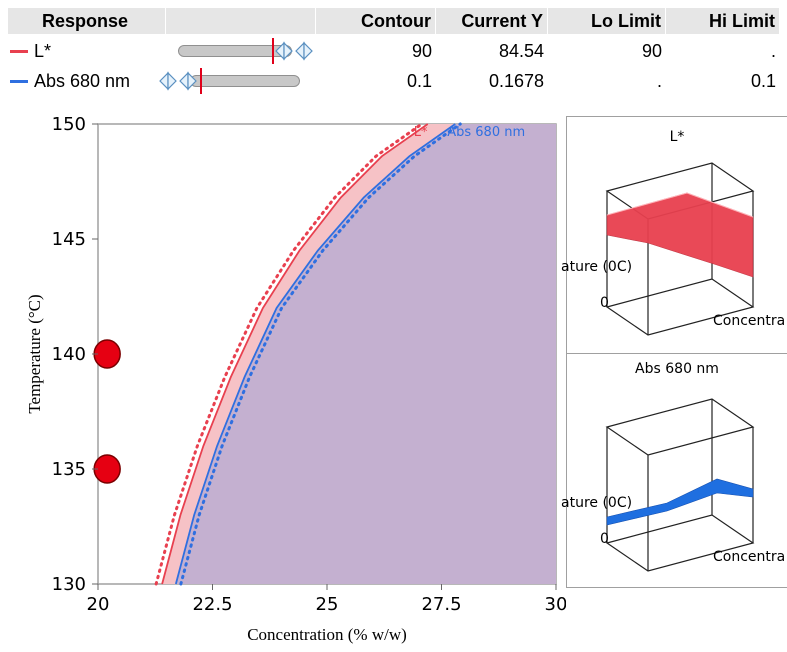 Image resolution: width=787 pixels, height=652 pixels. Describe the element at coordinates (723, 81) in the screenshot. I see `hi-limit-value: 0.1` at that location.